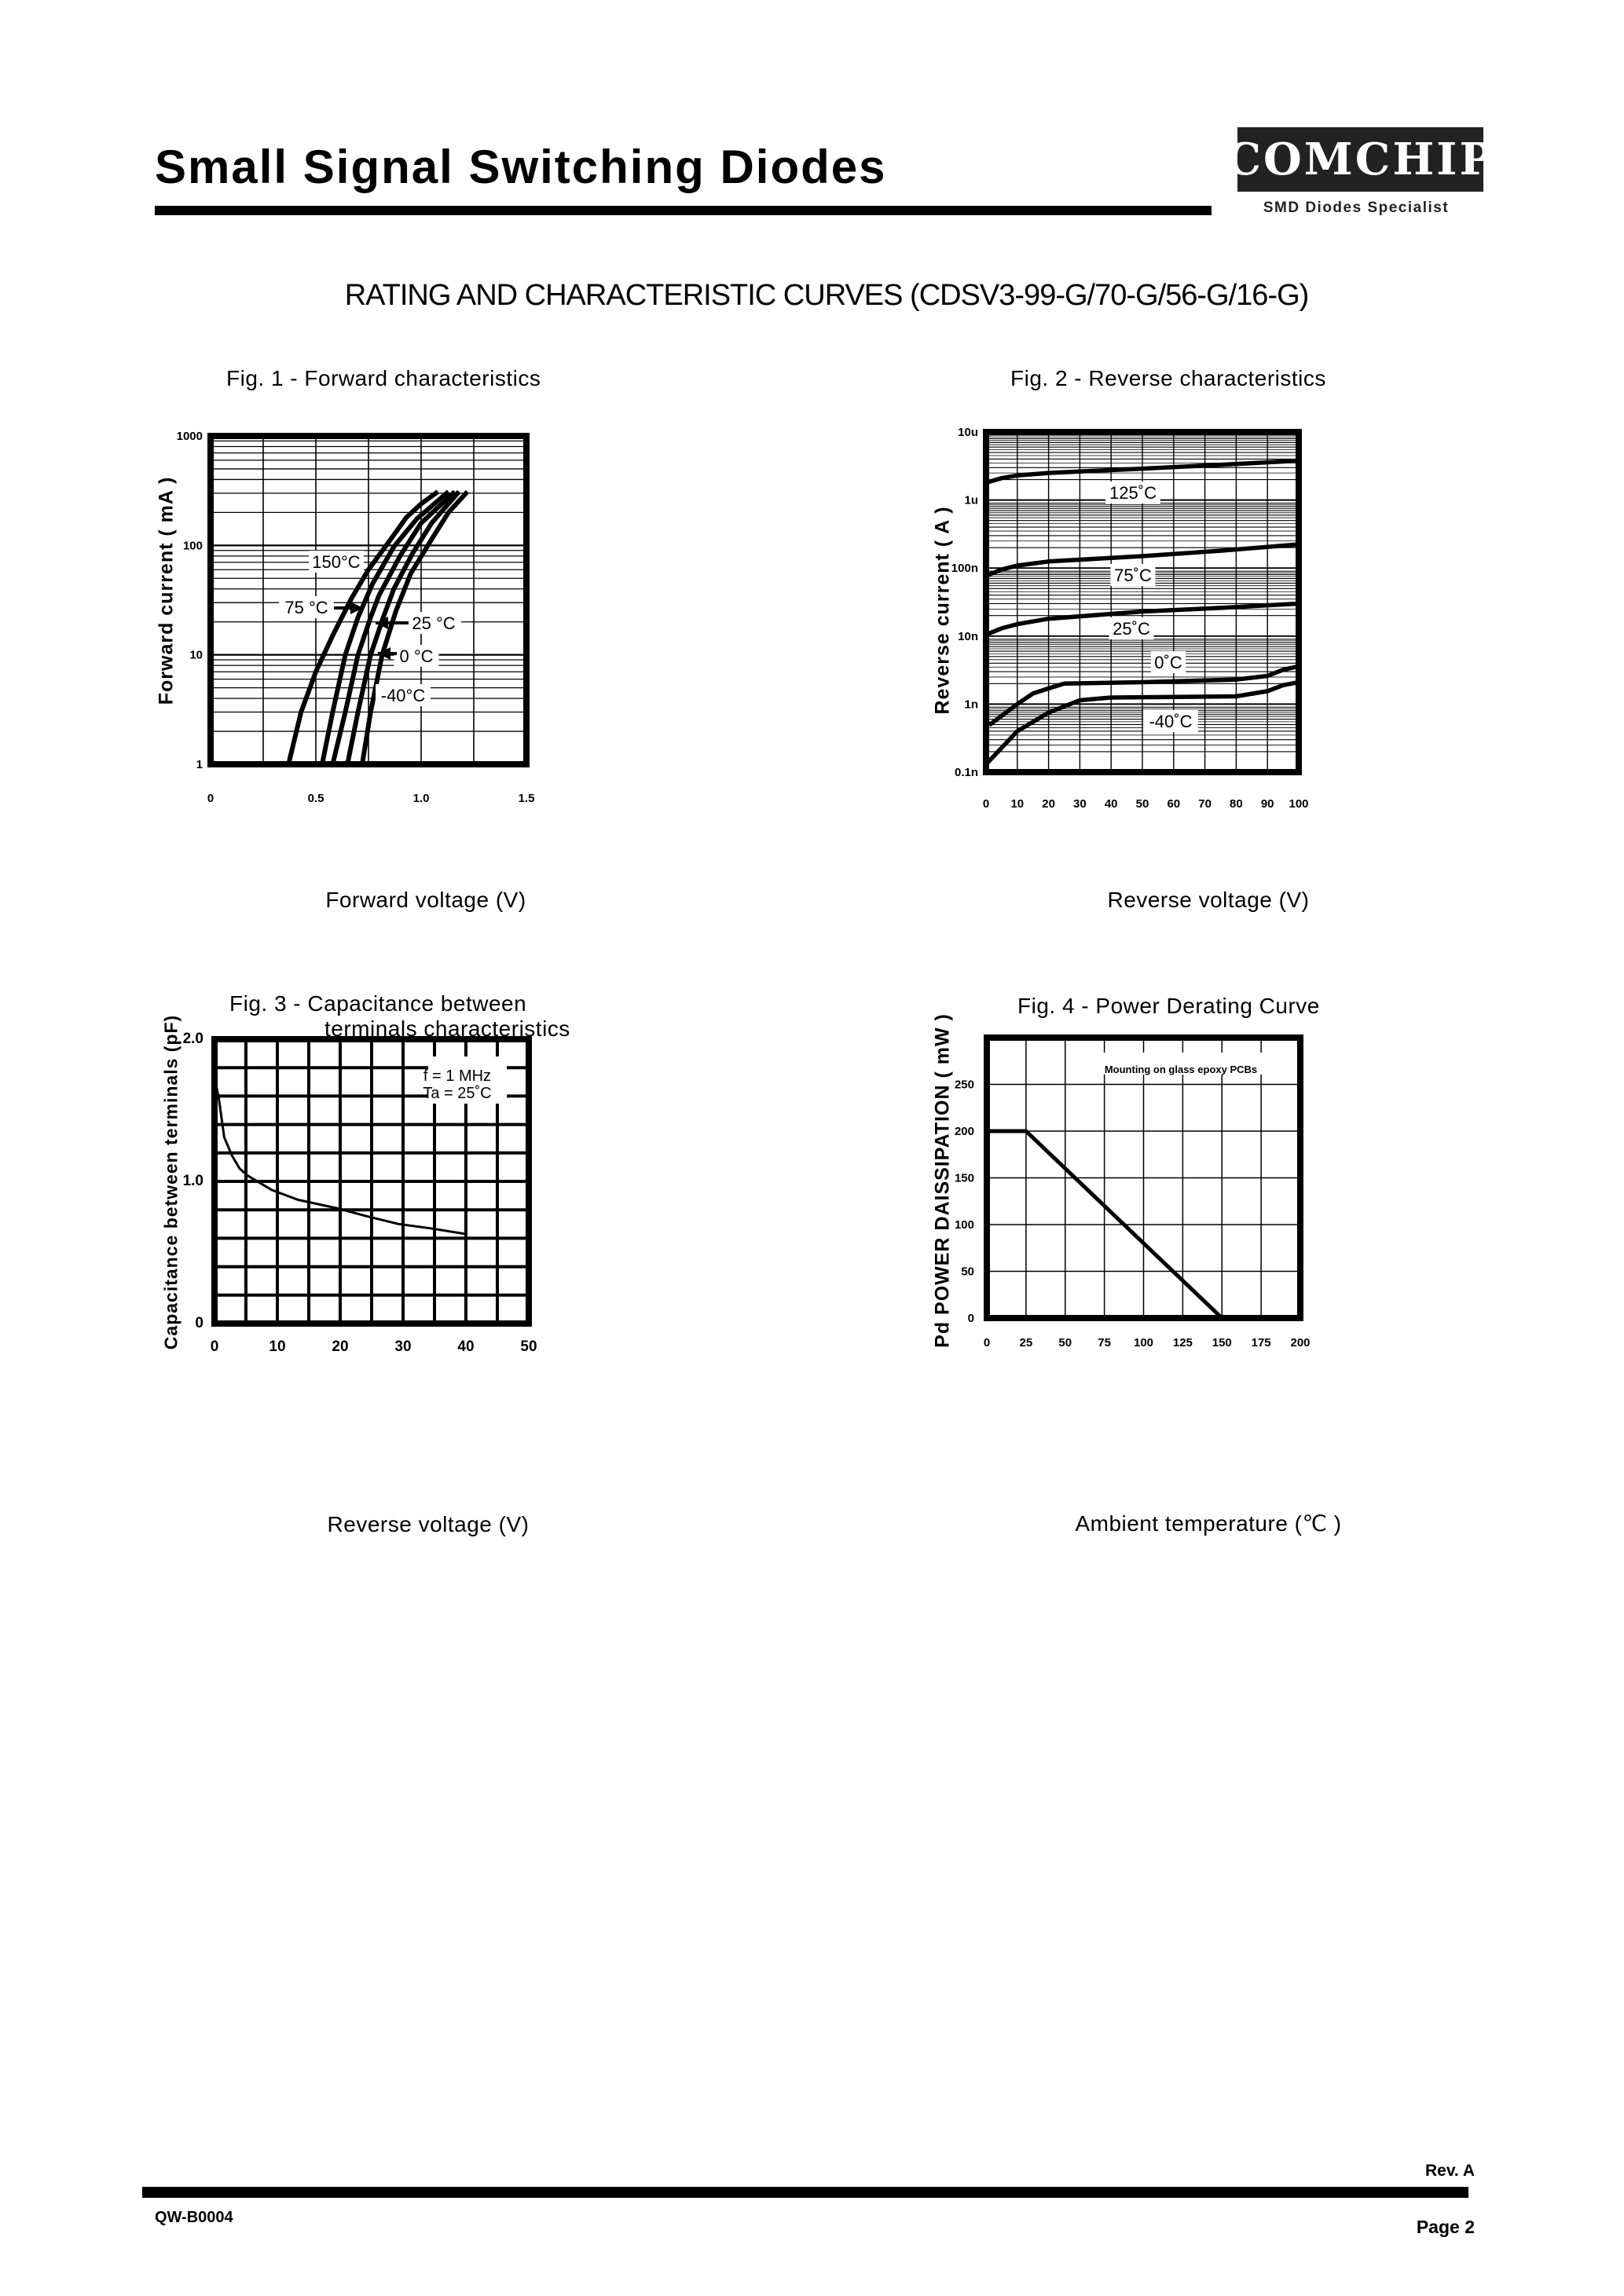 The width and height of the screenshot is (1624, 2296). I want to click on y-tick-label: 250, so click(965, 1085).